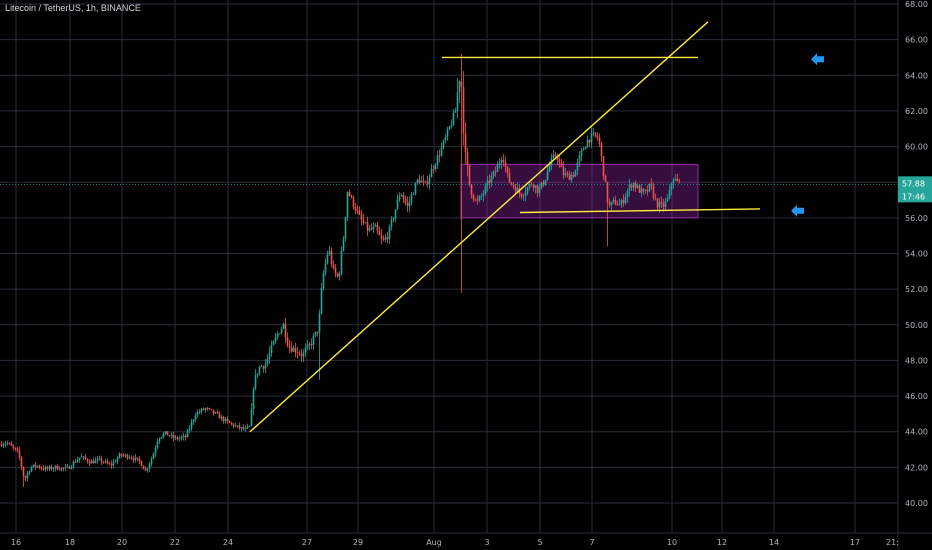 The width and height of the screenshot is (932, 550). Describe the element at coordinates (486, 542) in the screenshot. I see `time-tick-label: 3` at that location.